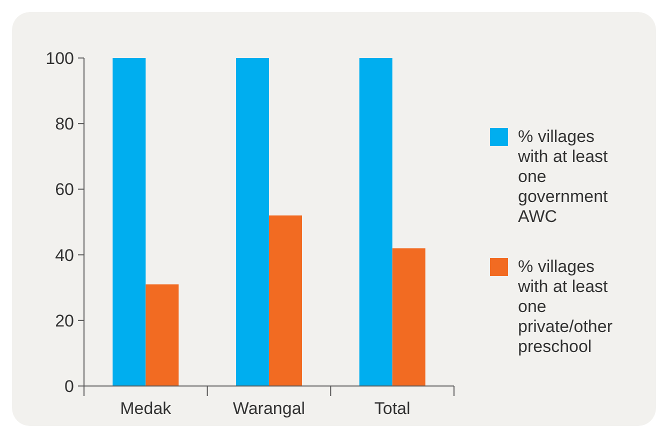  I want to click on y-tick-label: 60, so click(64, 190).